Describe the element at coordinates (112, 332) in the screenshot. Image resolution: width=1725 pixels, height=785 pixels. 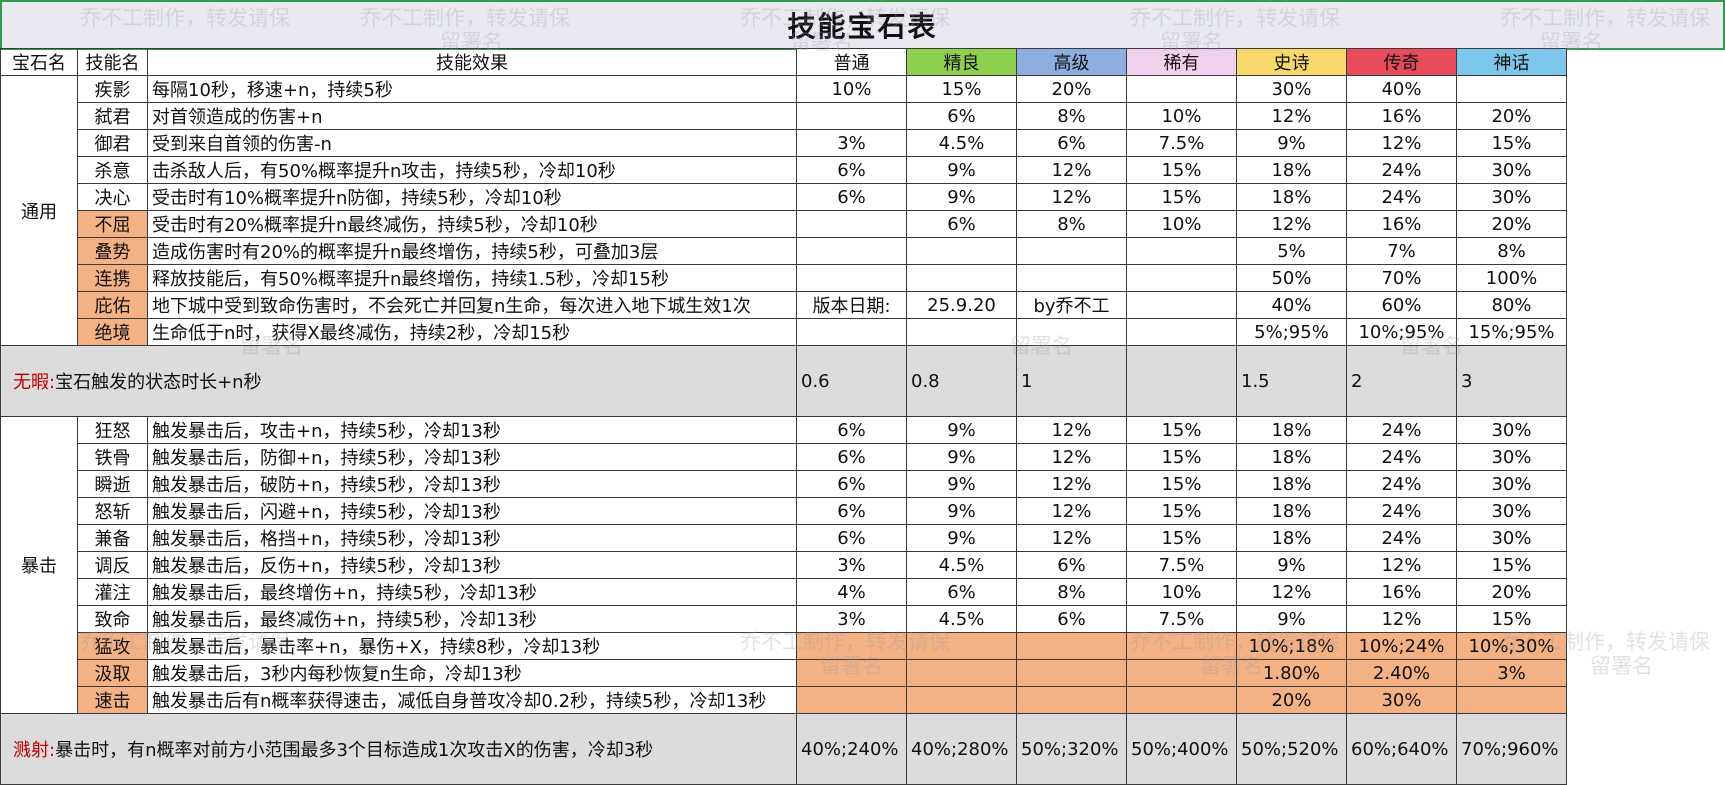
I see `skill-name-cell: 绝境` at that location.